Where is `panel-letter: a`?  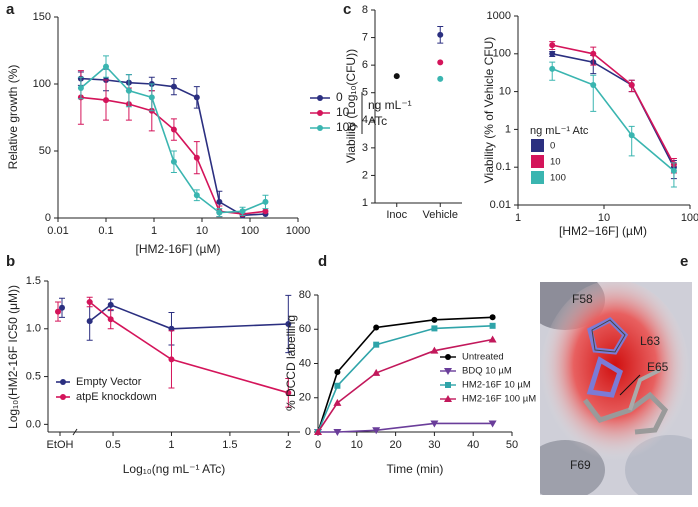 panel-letter: a is located at coordinates (10, 9).